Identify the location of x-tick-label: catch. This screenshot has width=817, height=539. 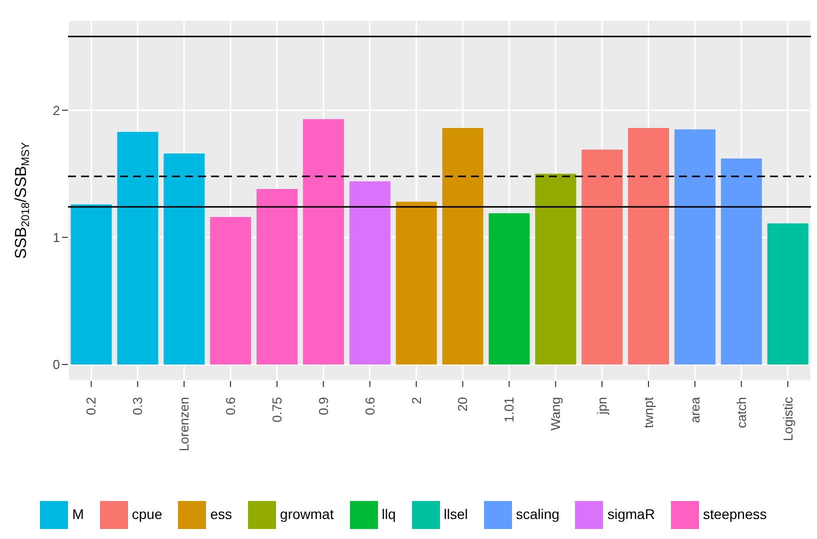
(741, 412).